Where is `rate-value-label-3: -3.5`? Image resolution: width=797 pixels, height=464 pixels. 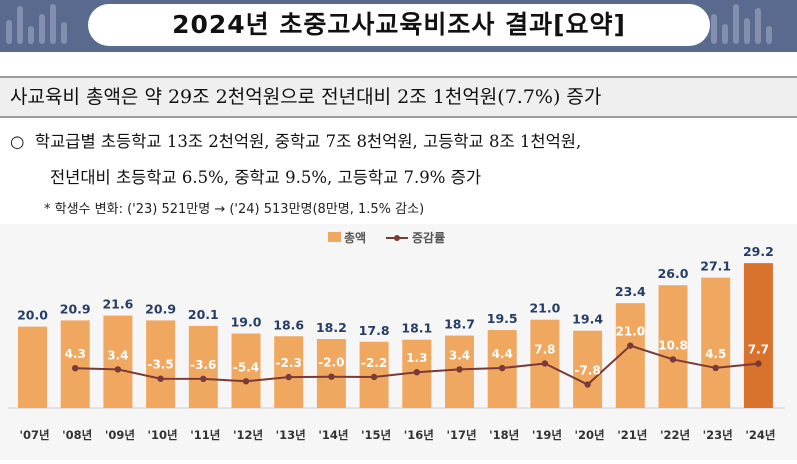 rate-value-label-3: -3.5 is located at coordinates (160, 365).